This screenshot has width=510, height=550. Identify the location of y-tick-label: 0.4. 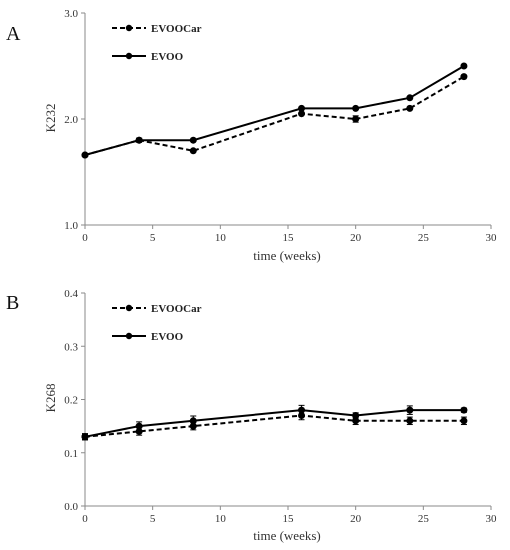
(71, 294).